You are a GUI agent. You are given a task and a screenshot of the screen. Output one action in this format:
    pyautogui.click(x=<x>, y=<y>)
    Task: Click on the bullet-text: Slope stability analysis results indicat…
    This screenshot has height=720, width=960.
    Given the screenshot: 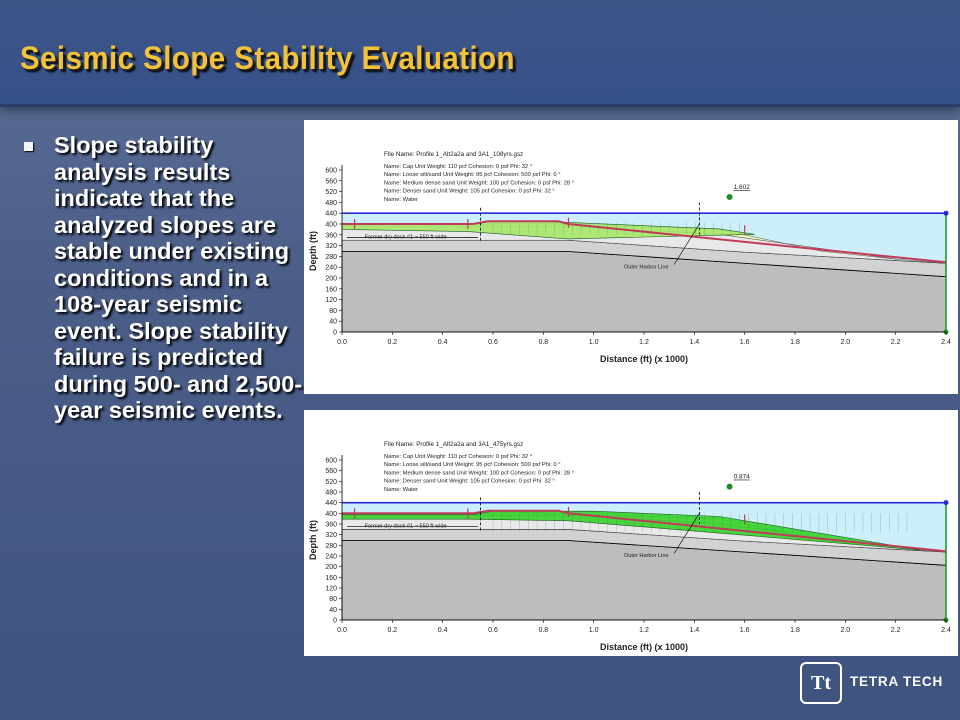 What is the action you would take?
    pyautogui.click(x=178, y=277)
    